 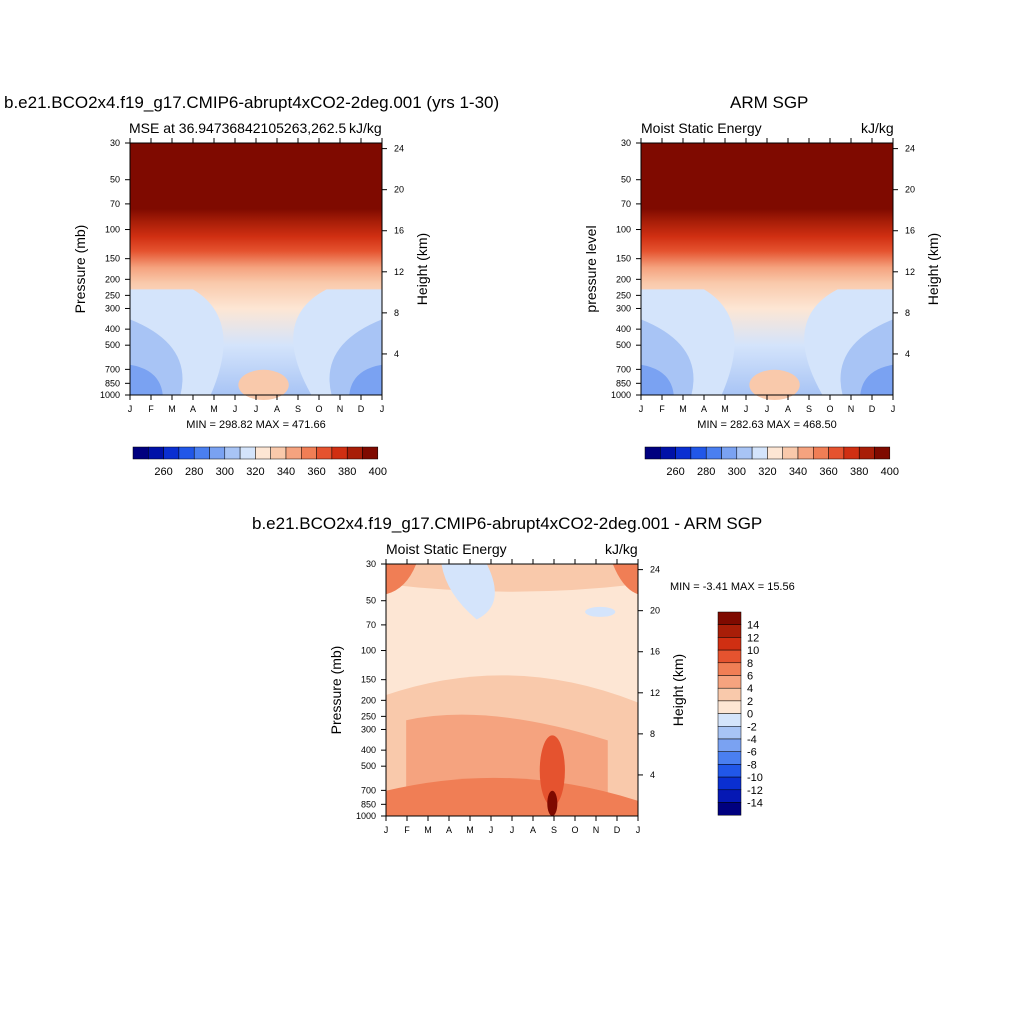 What do you see at coordinates (732, 587) in the screenshot?
I see `min-max-label: MIN = -3.41 MAX = 15.56` at bounding box center [732, 587].